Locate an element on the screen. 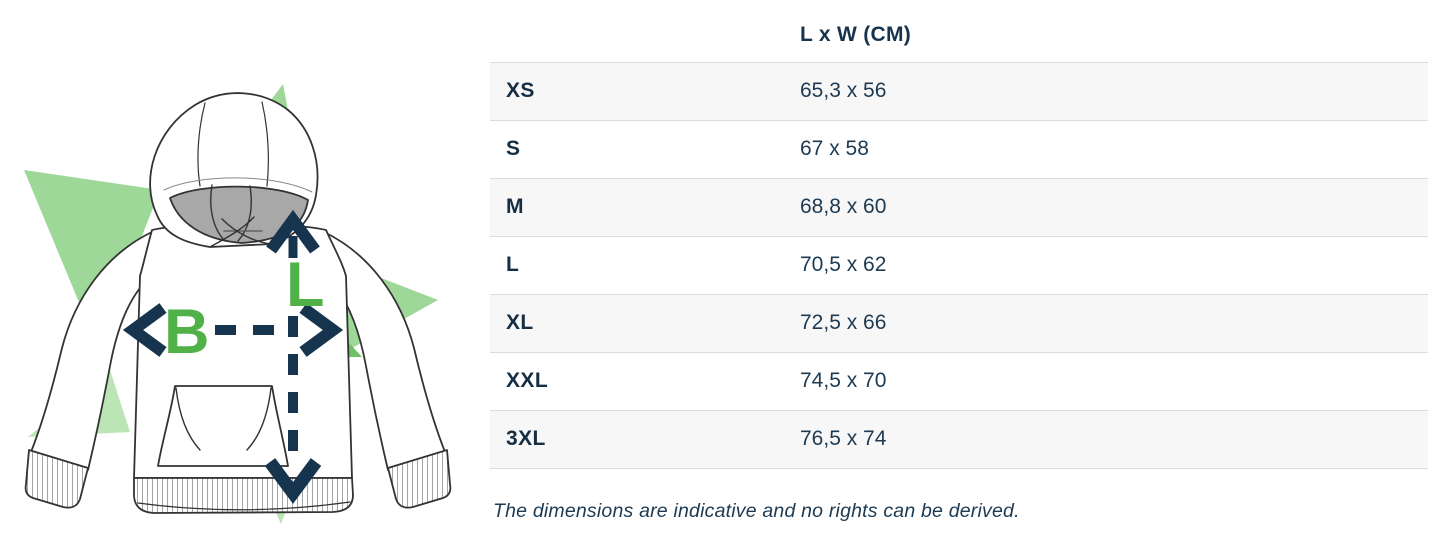  size-label: L is located at coordinates (513, 264).